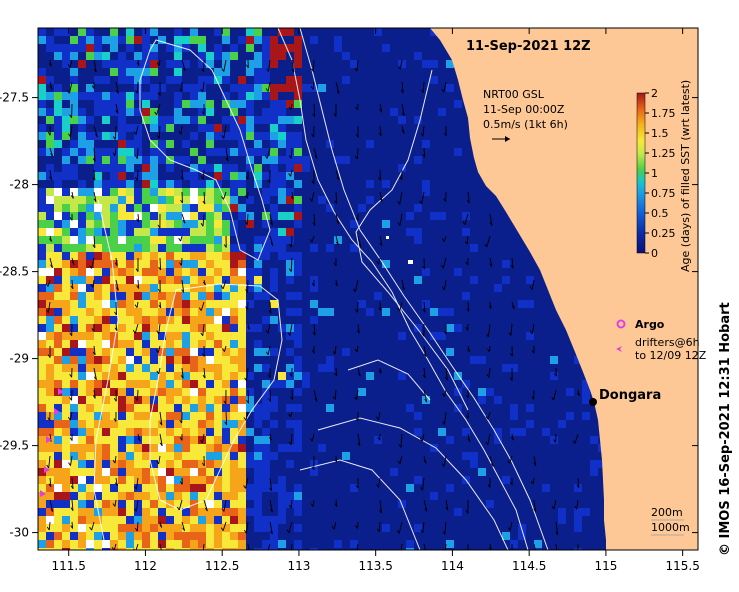 This screenshot has width=739, height=592. I want to click on colorbar-tick-label: 1.5, so click(660, 133).